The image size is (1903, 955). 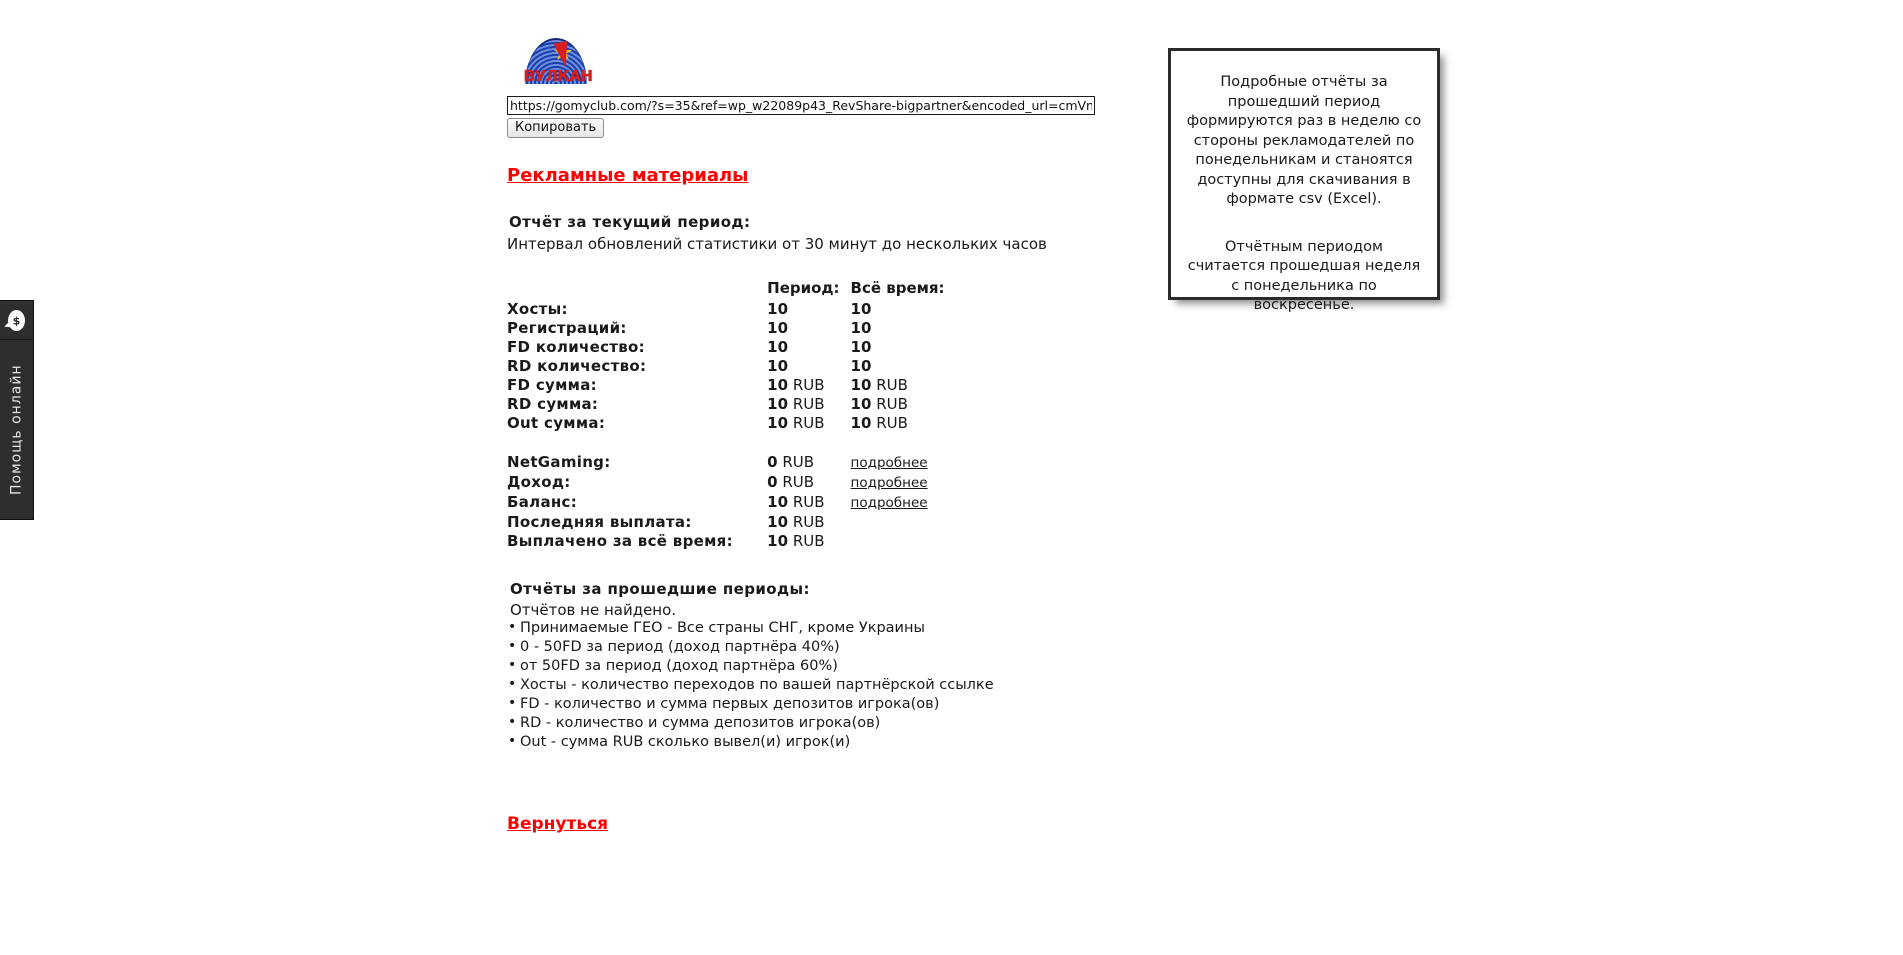 I want to click on list-item: от 50FD за период (доход партнёра 60%), so click(x=817, y=666).